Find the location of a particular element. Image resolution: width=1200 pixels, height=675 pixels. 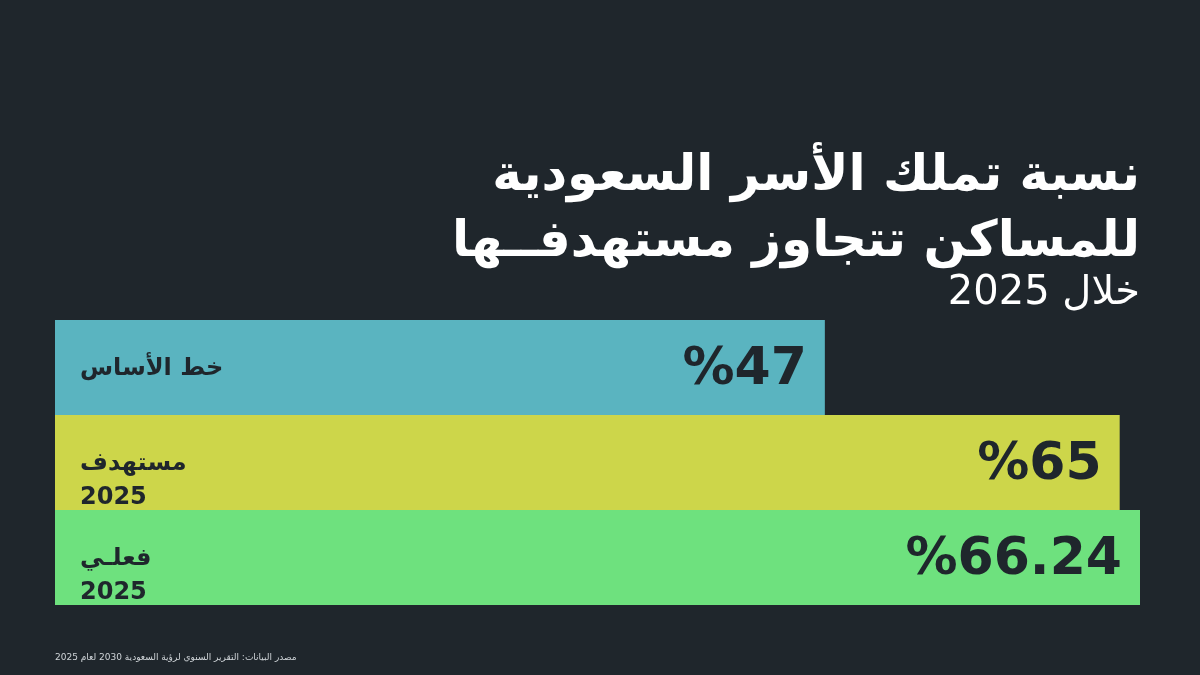

y-tick-label: خط الأساس is located at coordinates (152, 366).